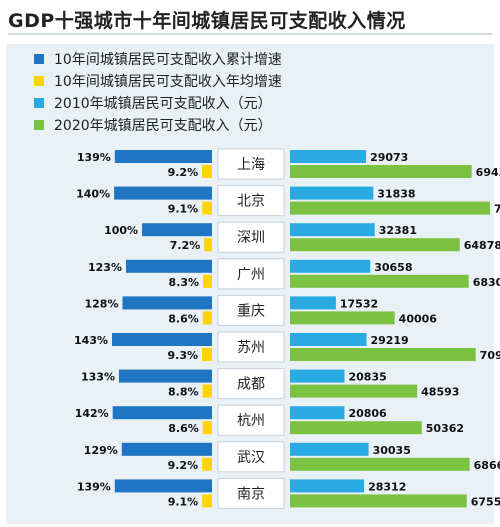  Describe the element at coordinates (183, 465) in the screenshot. I see `annual-growth-label: 9.2%` at that location.